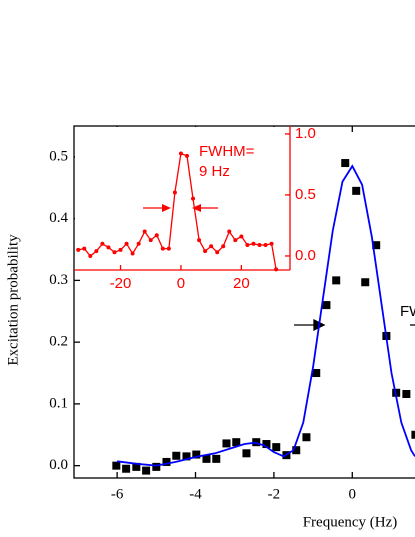  What do you see at coordinates (58, 280) in the screenshot?
I see `y-tick-label: 0.3` at bounding box center [58, 280].